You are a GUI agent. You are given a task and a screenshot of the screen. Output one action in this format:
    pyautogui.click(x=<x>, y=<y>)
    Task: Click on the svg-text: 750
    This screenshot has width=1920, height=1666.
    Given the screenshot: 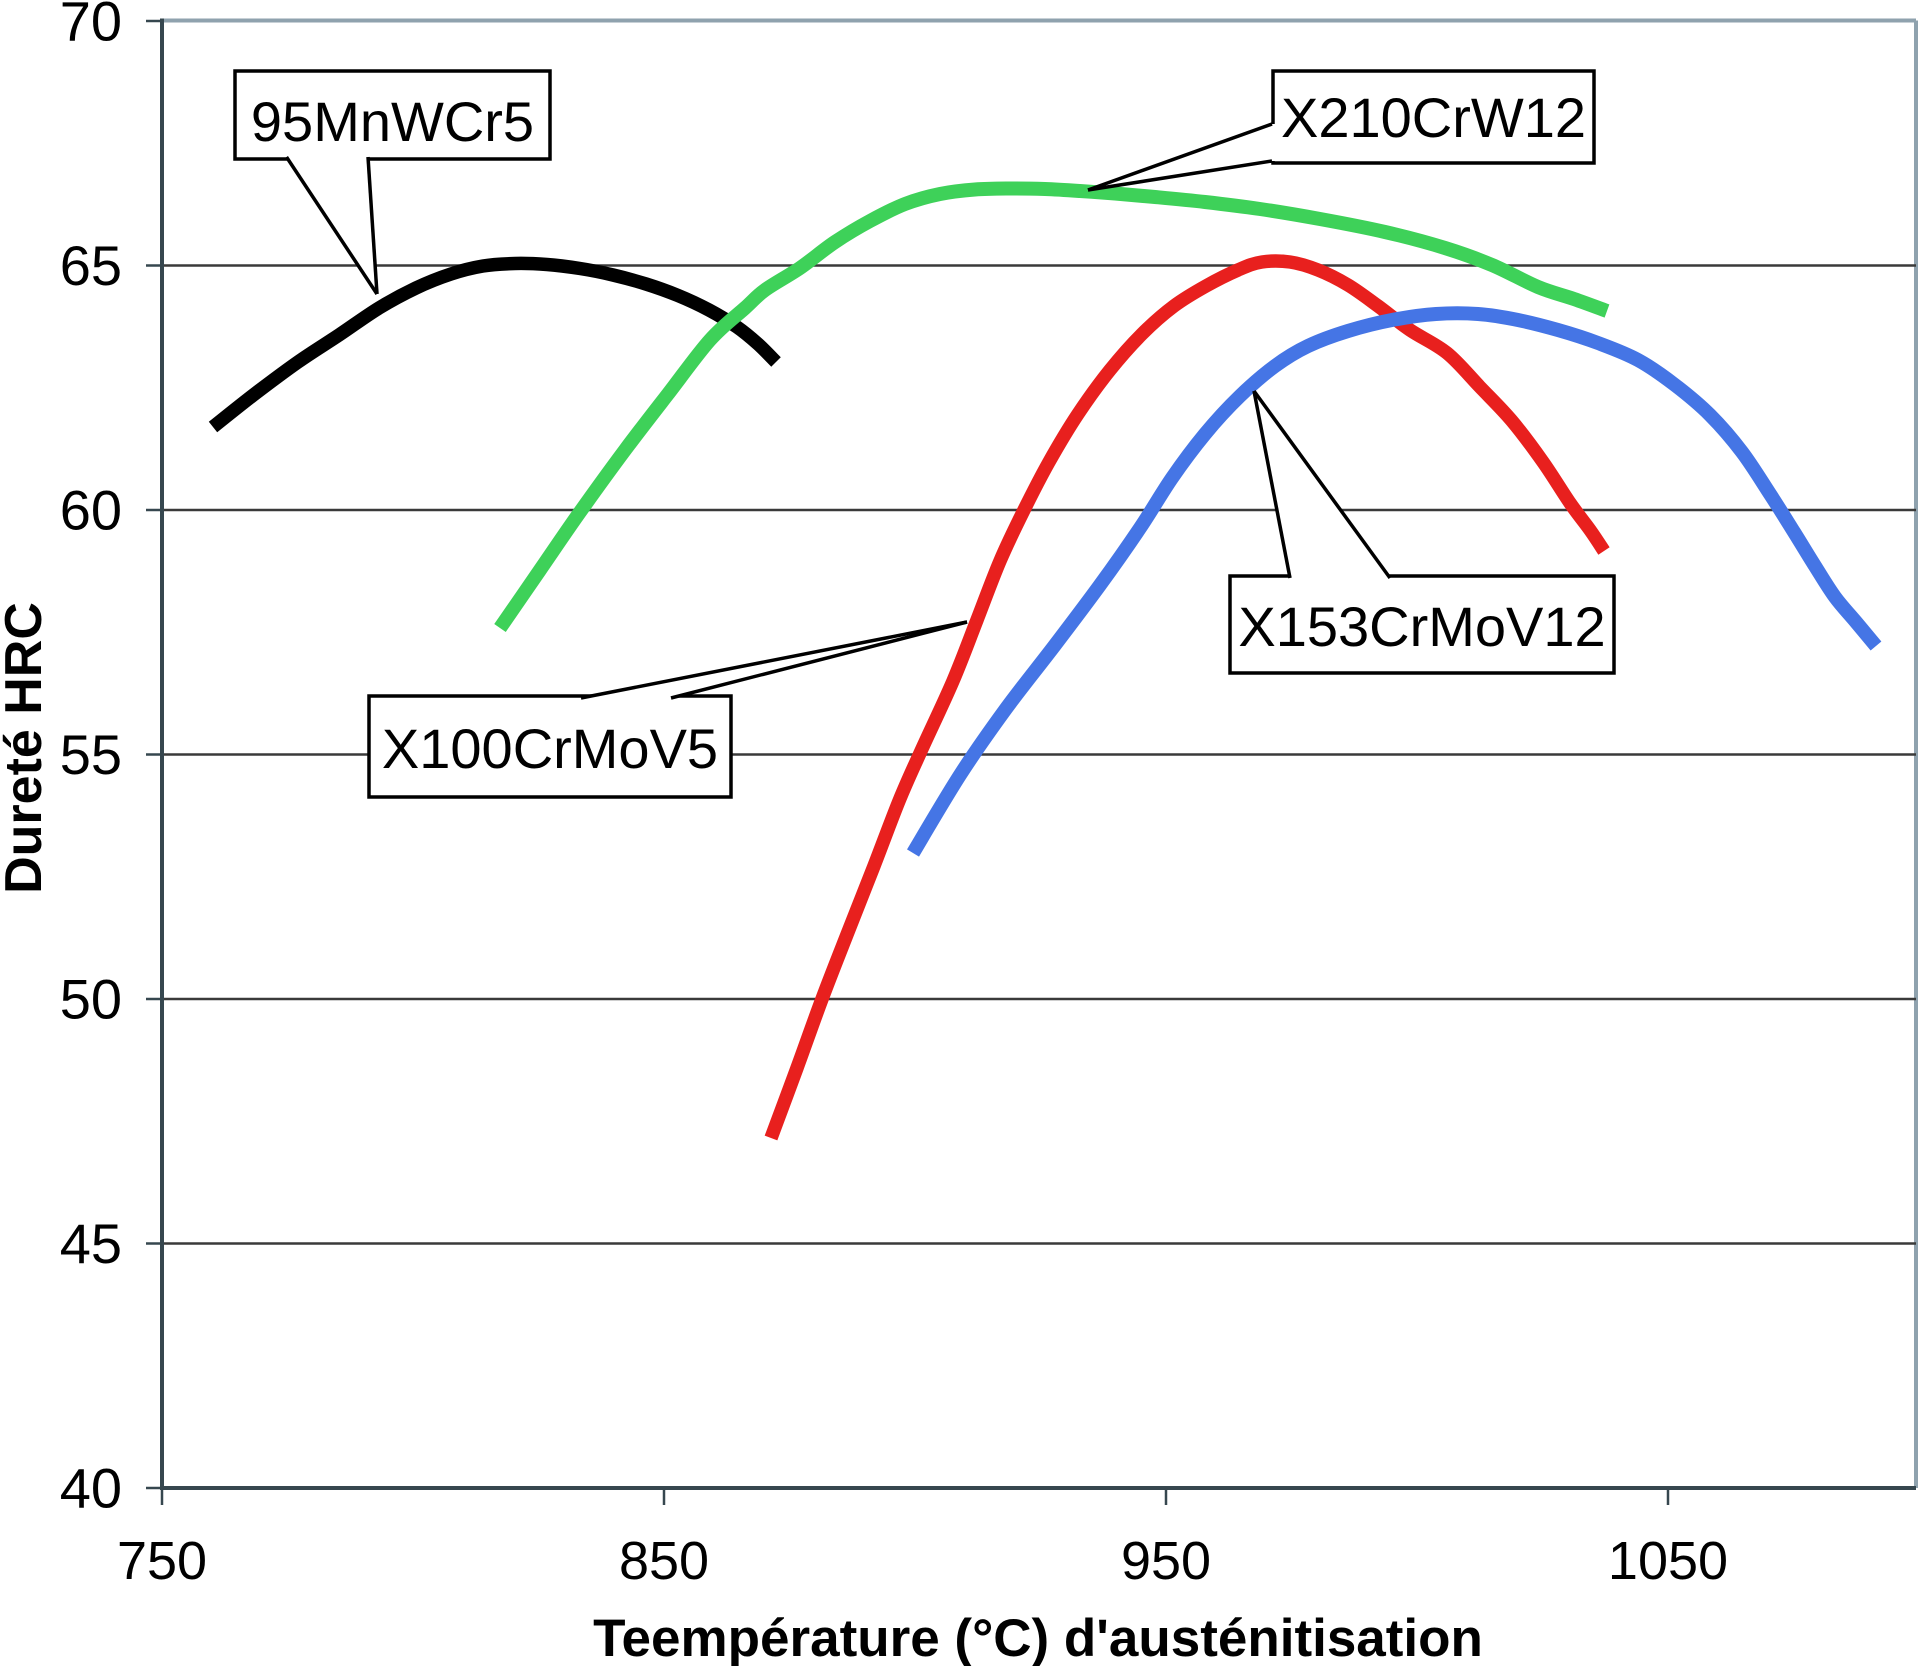 What is the action you would take?
    pyautogui.click(x=162, y=1561)
    